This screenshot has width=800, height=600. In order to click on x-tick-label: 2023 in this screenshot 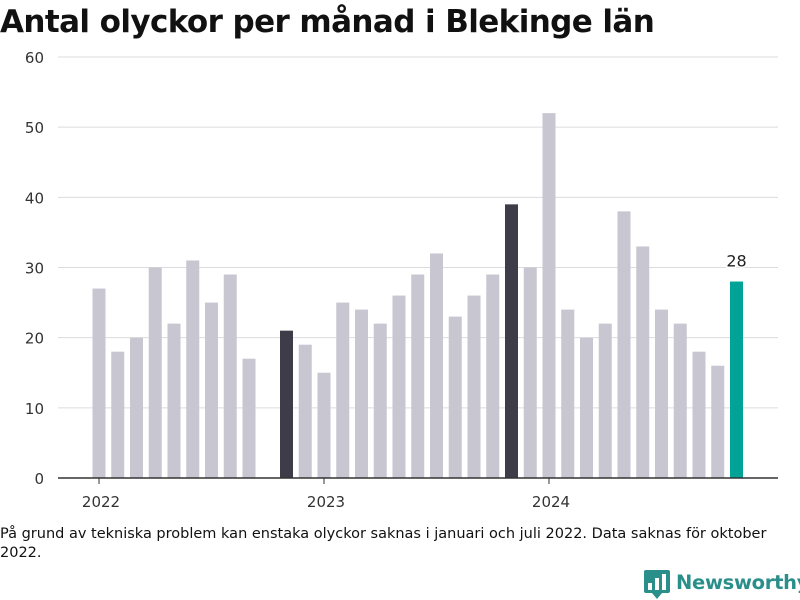, I will do `click(326, 502)`.